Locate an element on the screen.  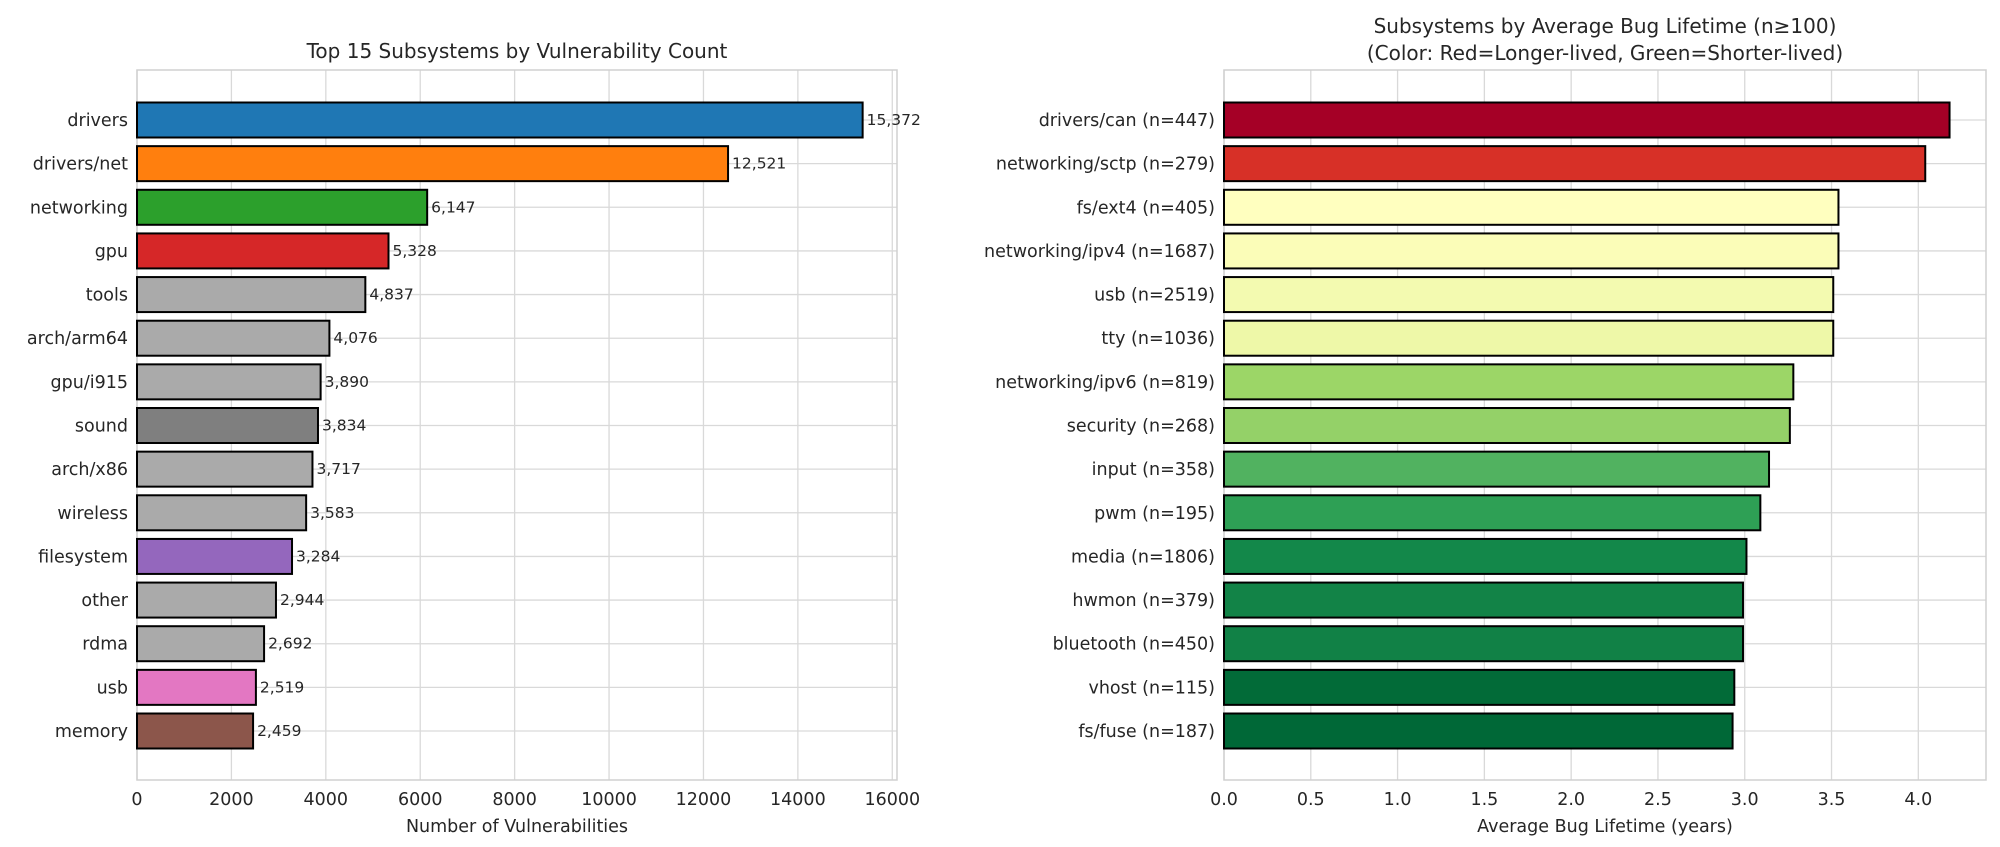
y-tick-label: bluetooth (n=450) is located at coordinates (1134, 645).